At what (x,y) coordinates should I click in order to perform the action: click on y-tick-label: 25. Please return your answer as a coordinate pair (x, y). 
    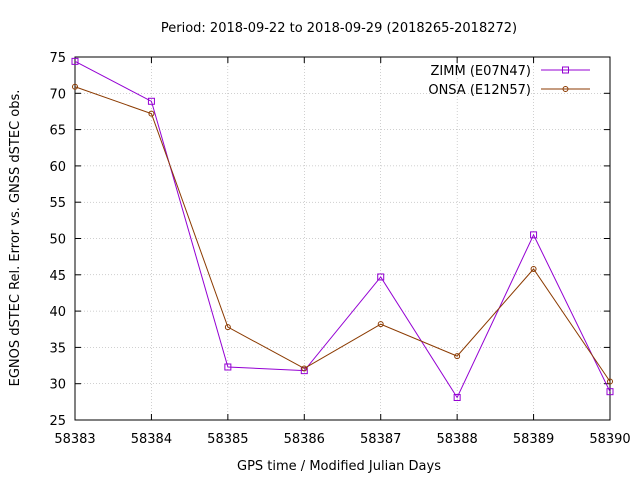
    Looking at the image, I should click on (57, 421).